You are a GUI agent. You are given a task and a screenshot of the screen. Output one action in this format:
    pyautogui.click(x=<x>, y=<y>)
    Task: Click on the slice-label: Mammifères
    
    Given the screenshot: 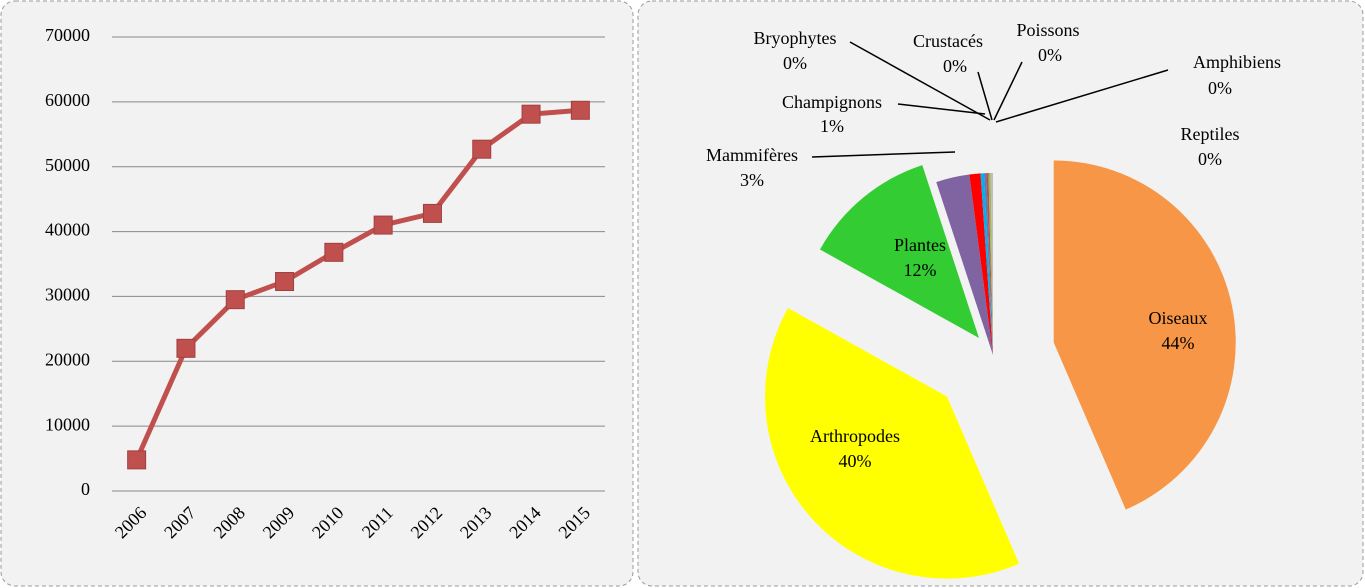 What is the action you would take?
    pyautogui.click(x=752, y=155)
    